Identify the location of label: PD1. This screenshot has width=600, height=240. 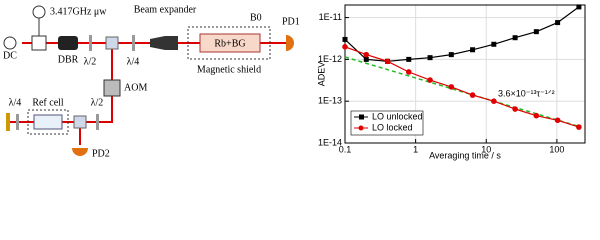
(291, 21).